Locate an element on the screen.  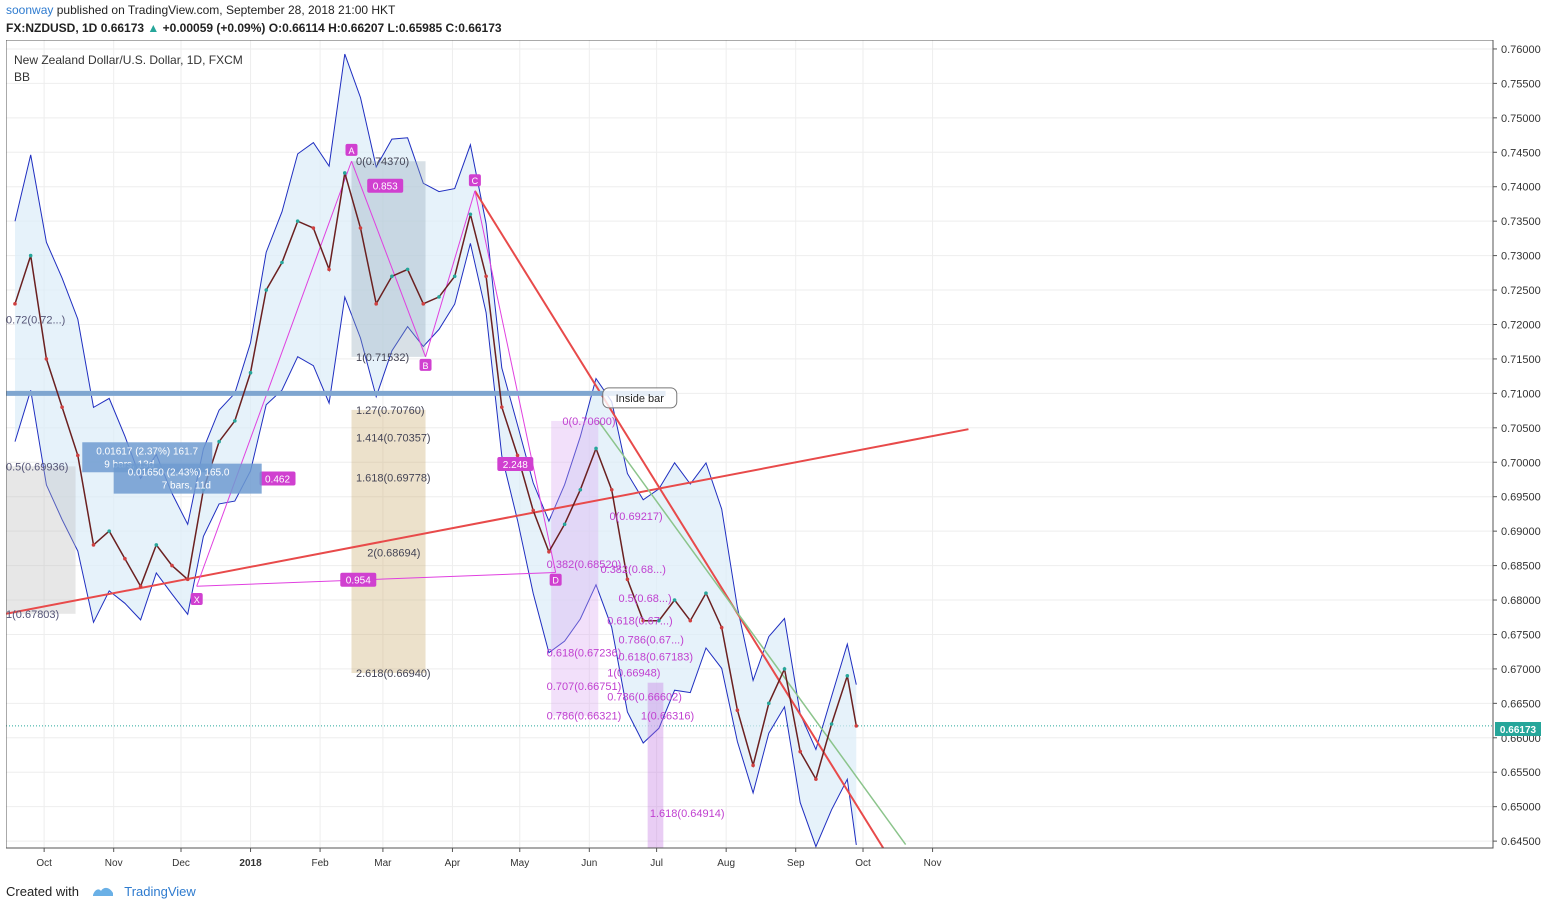
x-tick-label: Nov is located at coordinates (933, 863).